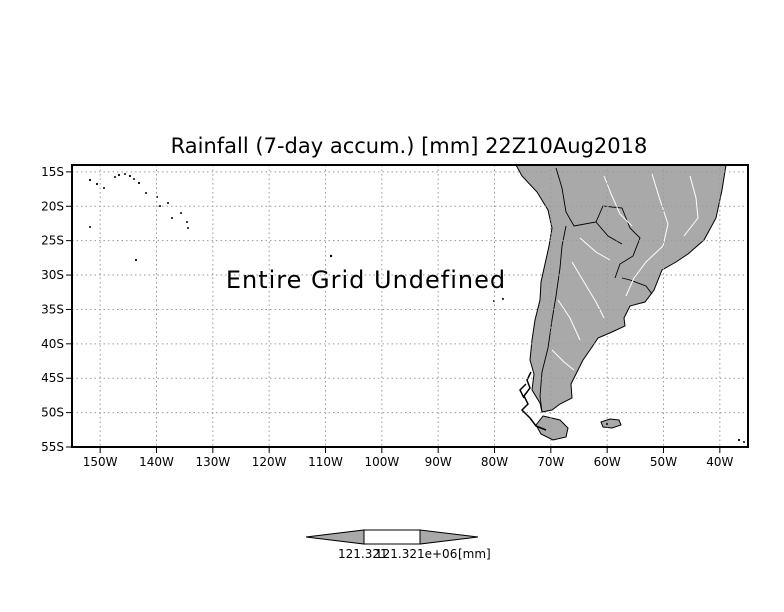  What do you see at coordinates (100, 462) in the screenshot?
I see `lon-tick-label: 150W` at bounding box center [100, 462].